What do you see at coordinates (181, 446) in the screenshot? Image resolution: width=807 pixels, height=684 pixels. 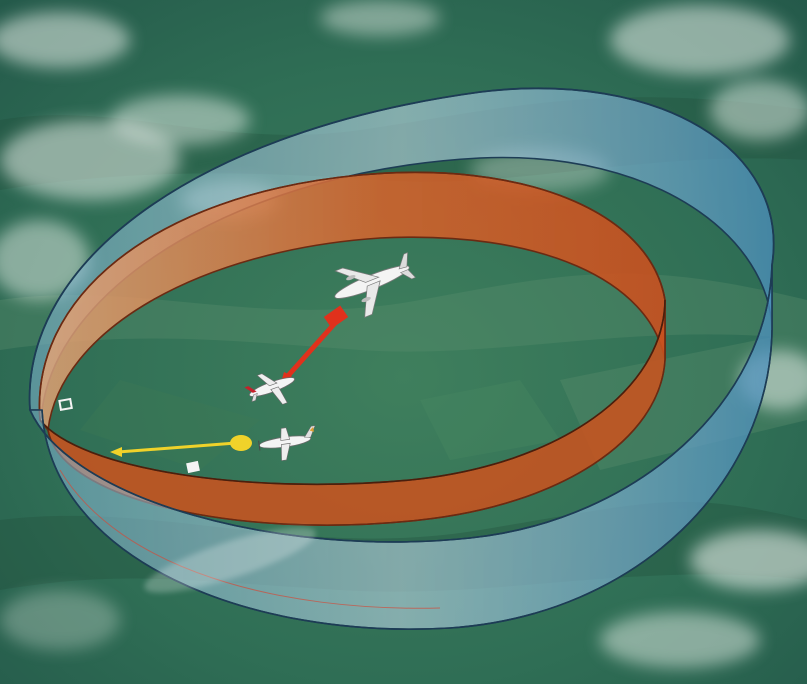 I see `traffic-advisory-line` at bounding box center [181, 446].